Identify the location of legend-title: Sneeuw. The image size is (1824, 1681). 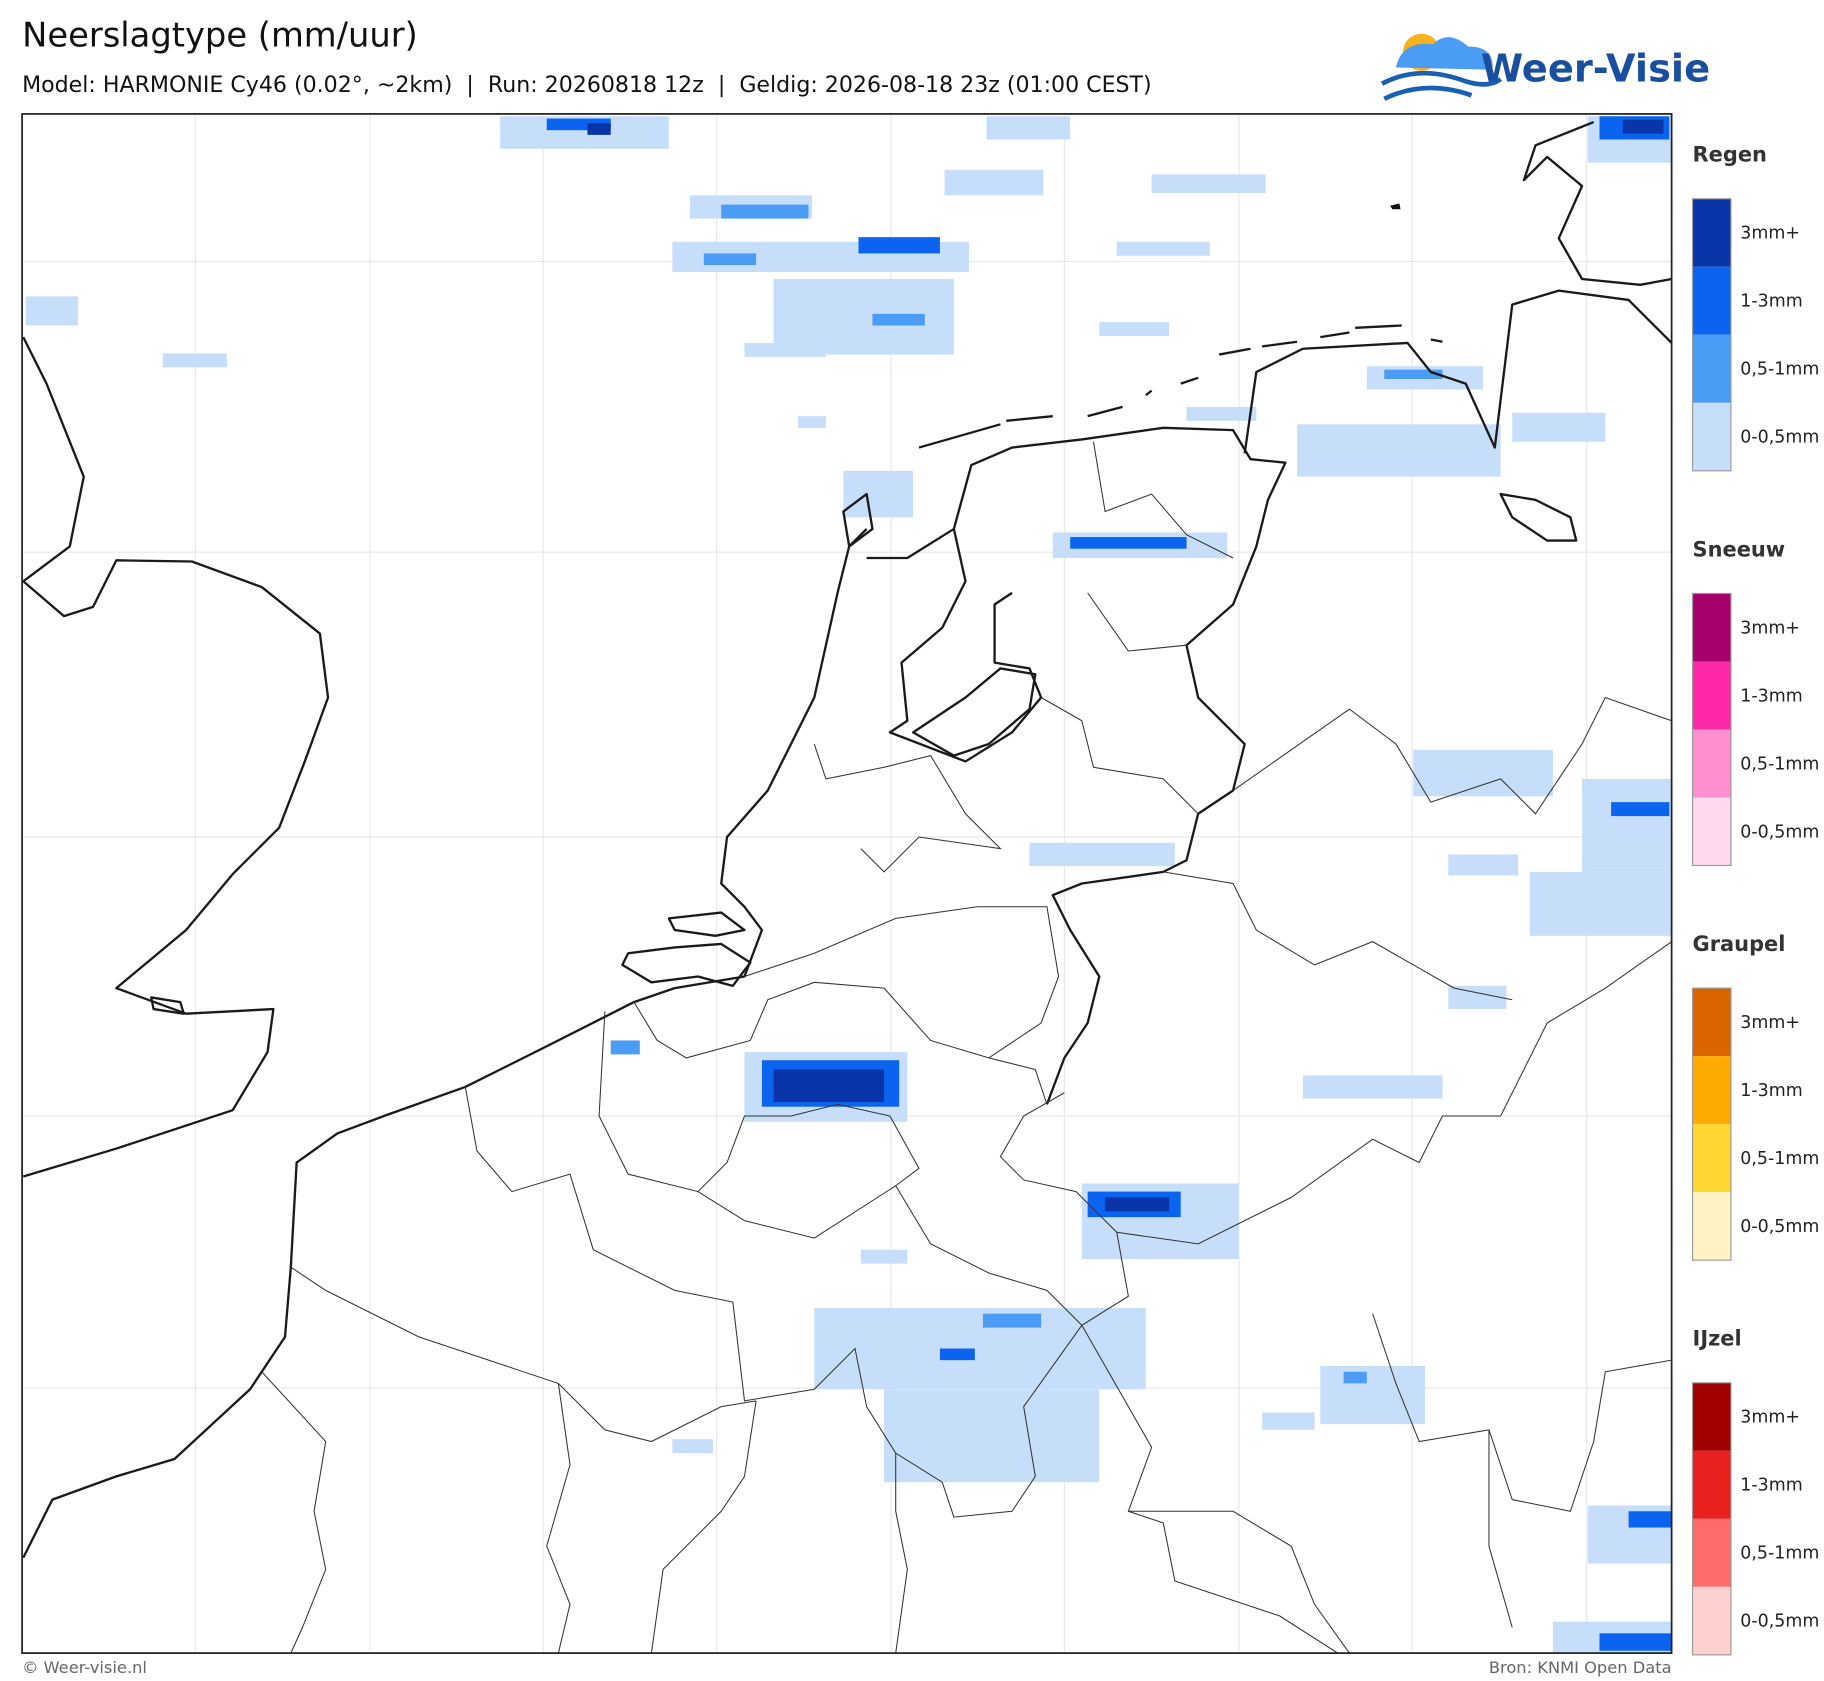
(1739, 549).